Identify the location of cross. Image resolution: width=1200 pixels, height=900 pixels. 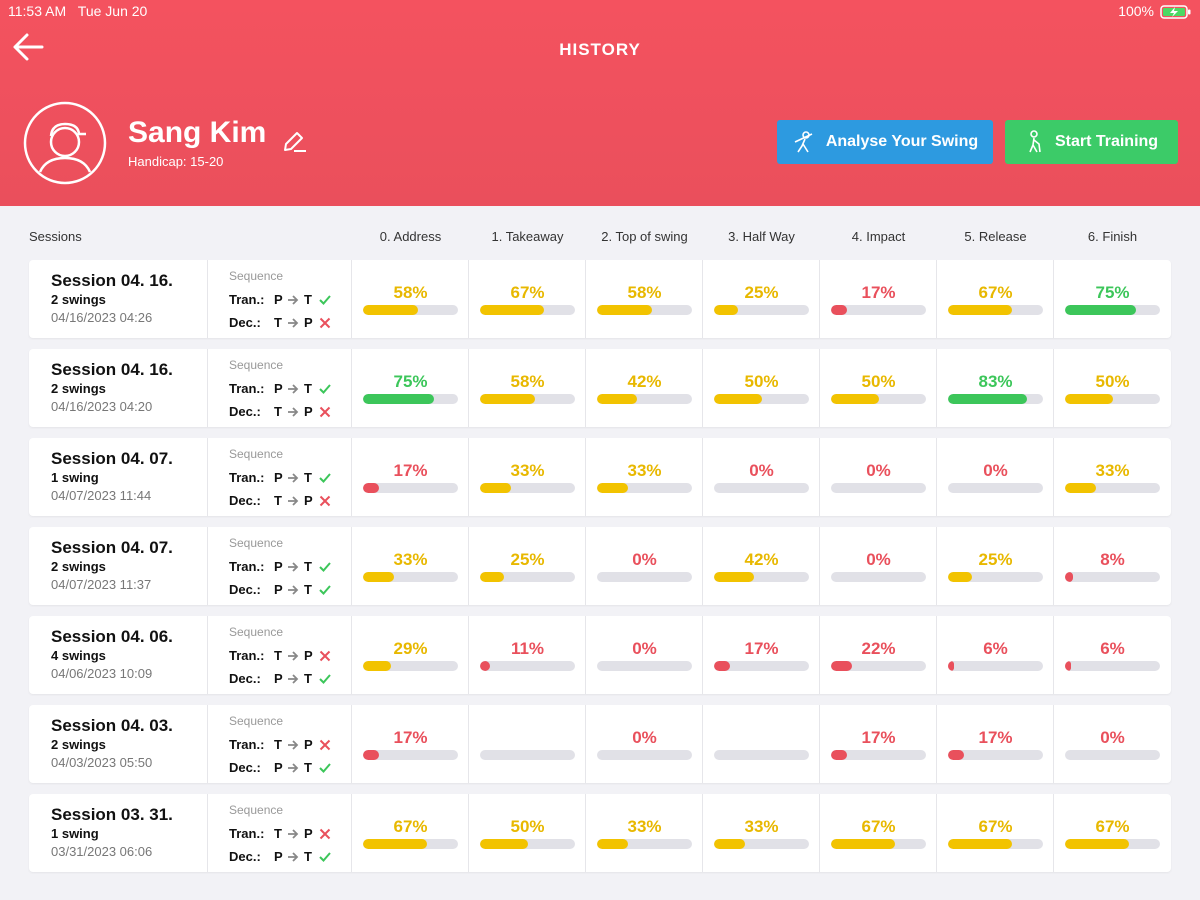
(325, 412).